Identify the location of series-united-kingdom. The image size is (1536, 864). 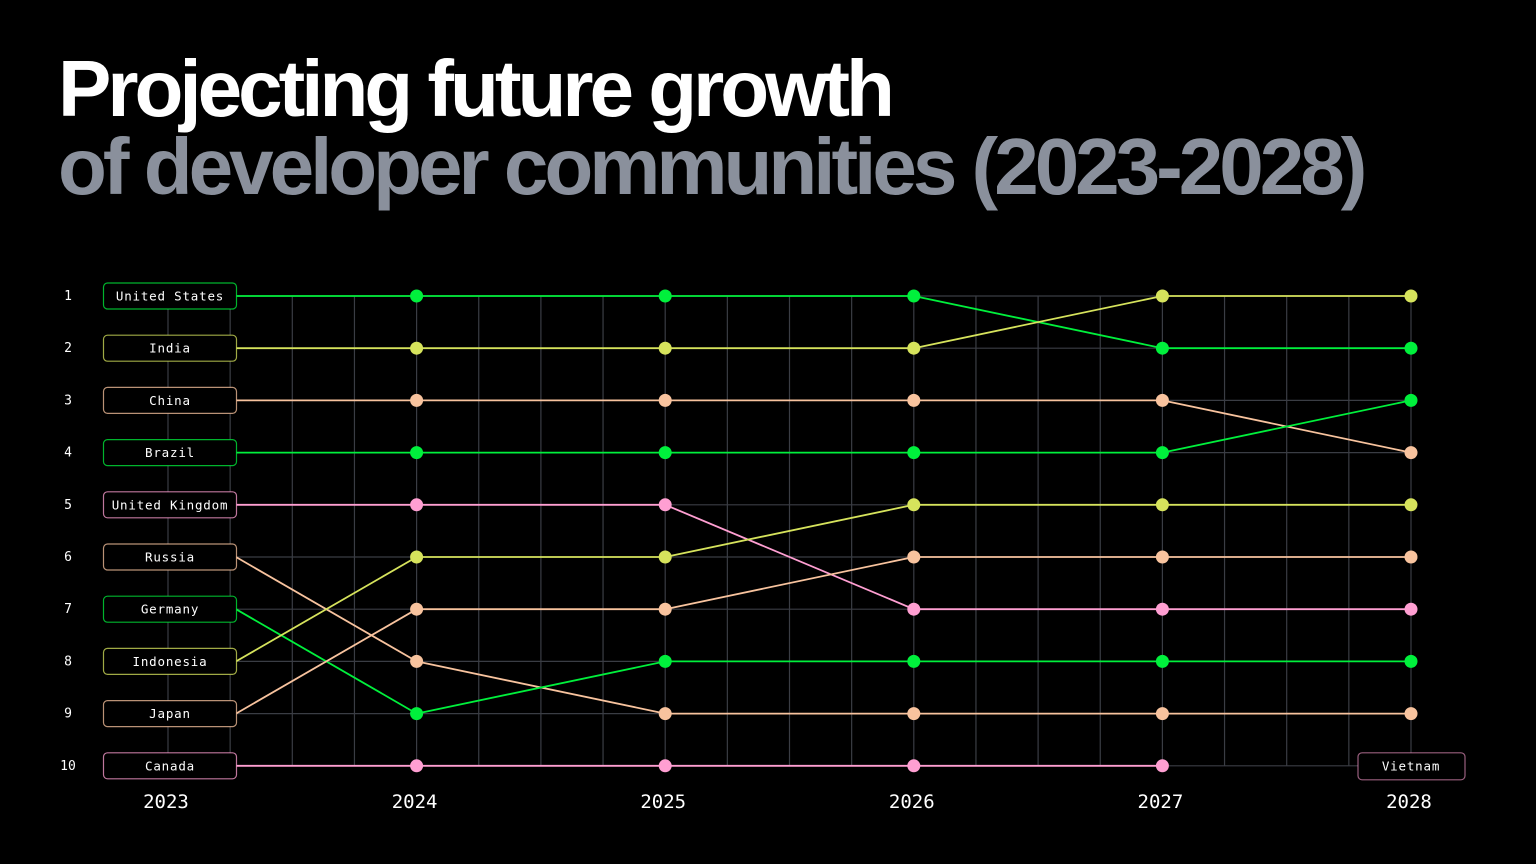
(823, 557).